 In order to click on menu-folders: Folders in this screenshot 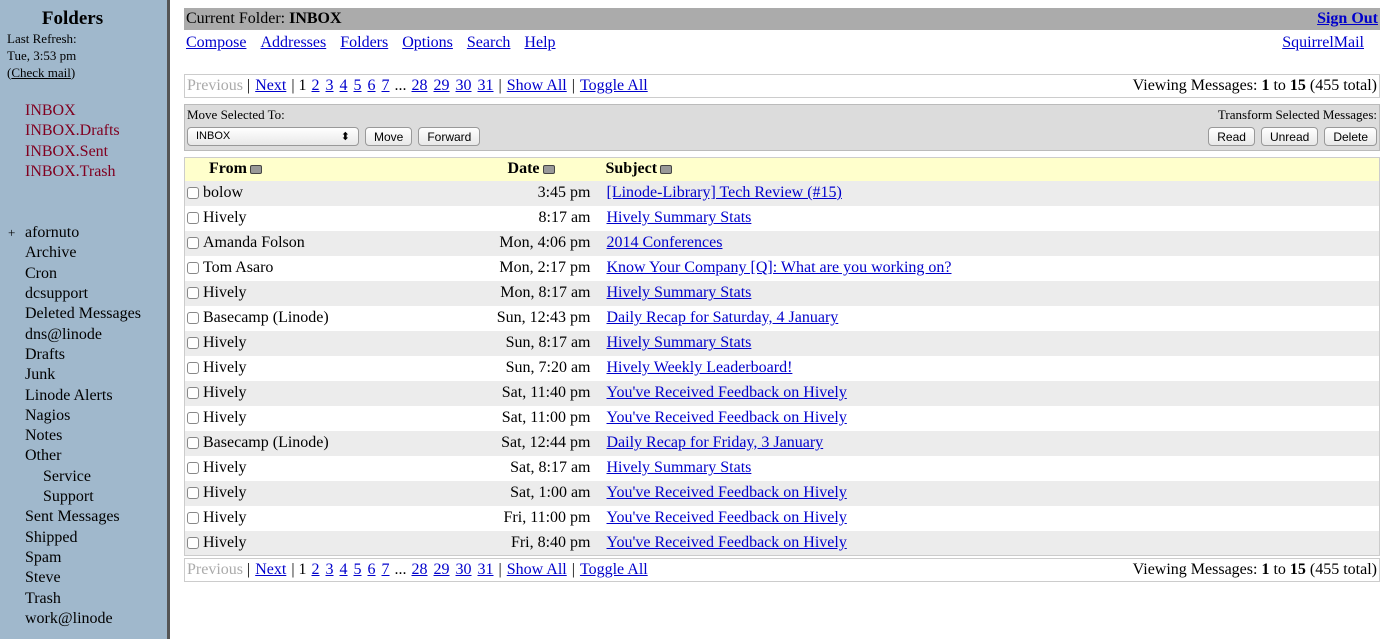, I will do `click(364, 42)`.